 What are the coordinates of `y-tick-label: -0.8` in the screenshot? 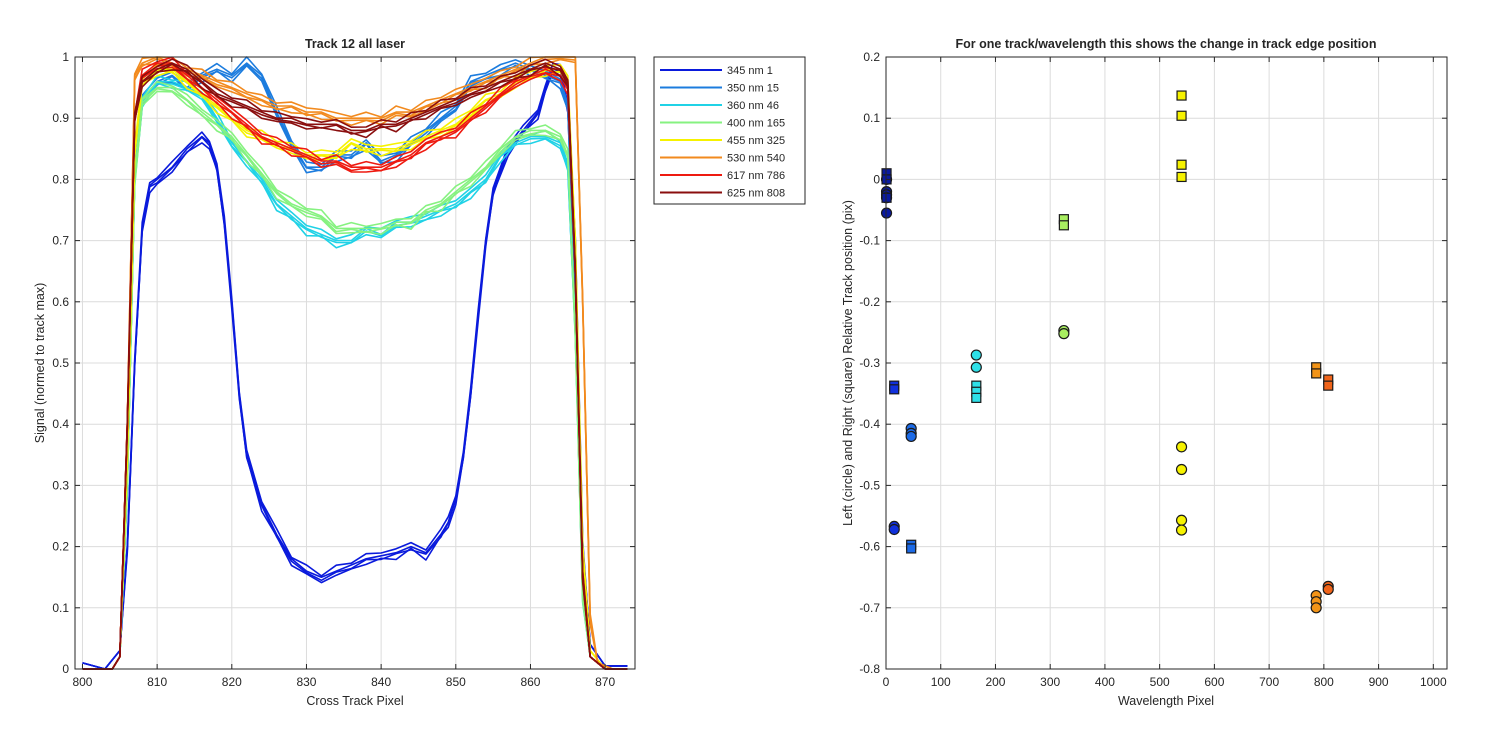 It's located at (869, 669).